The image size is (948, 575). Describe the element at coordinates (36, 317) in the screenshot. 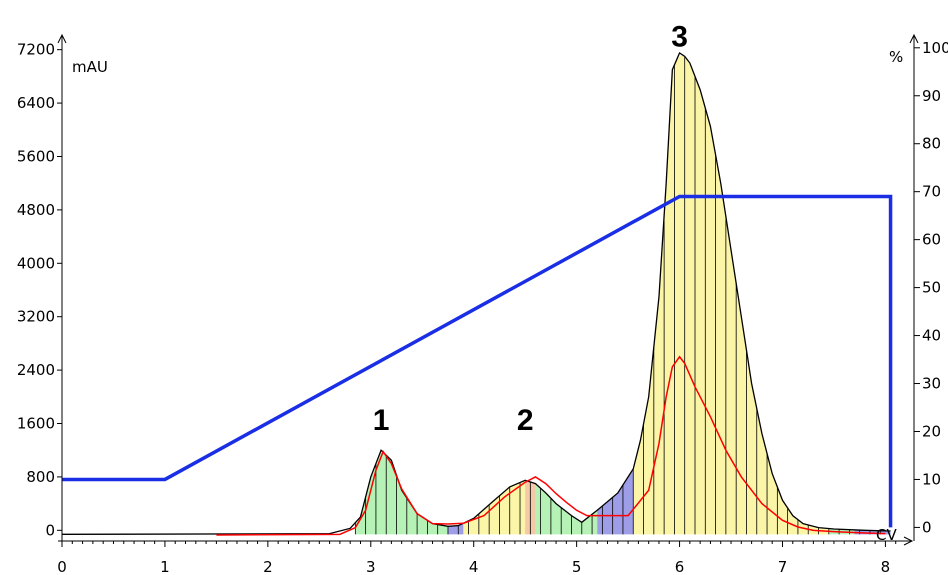

I see `y-left-tick-label: 3200` at that location.